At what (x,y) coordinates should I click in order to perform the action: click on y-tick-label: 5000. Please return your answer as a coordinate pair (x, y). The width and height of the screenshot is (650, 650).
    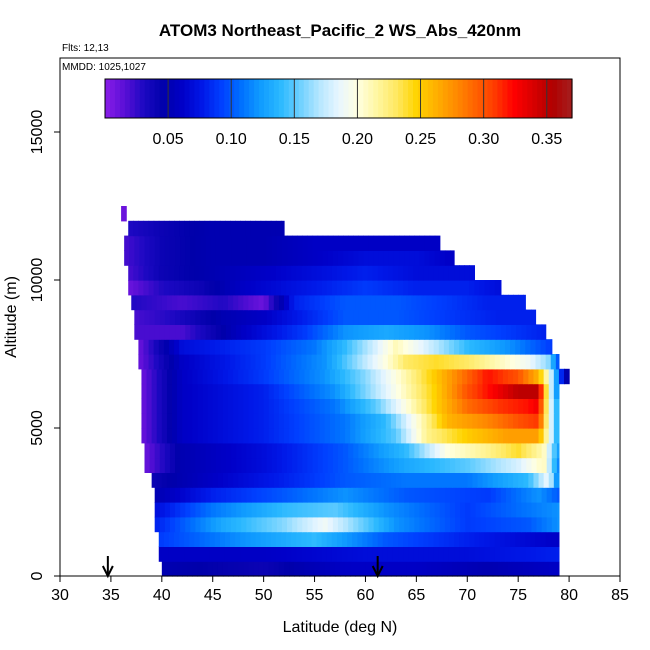
    Looking at the image, I should click on (37, 428).